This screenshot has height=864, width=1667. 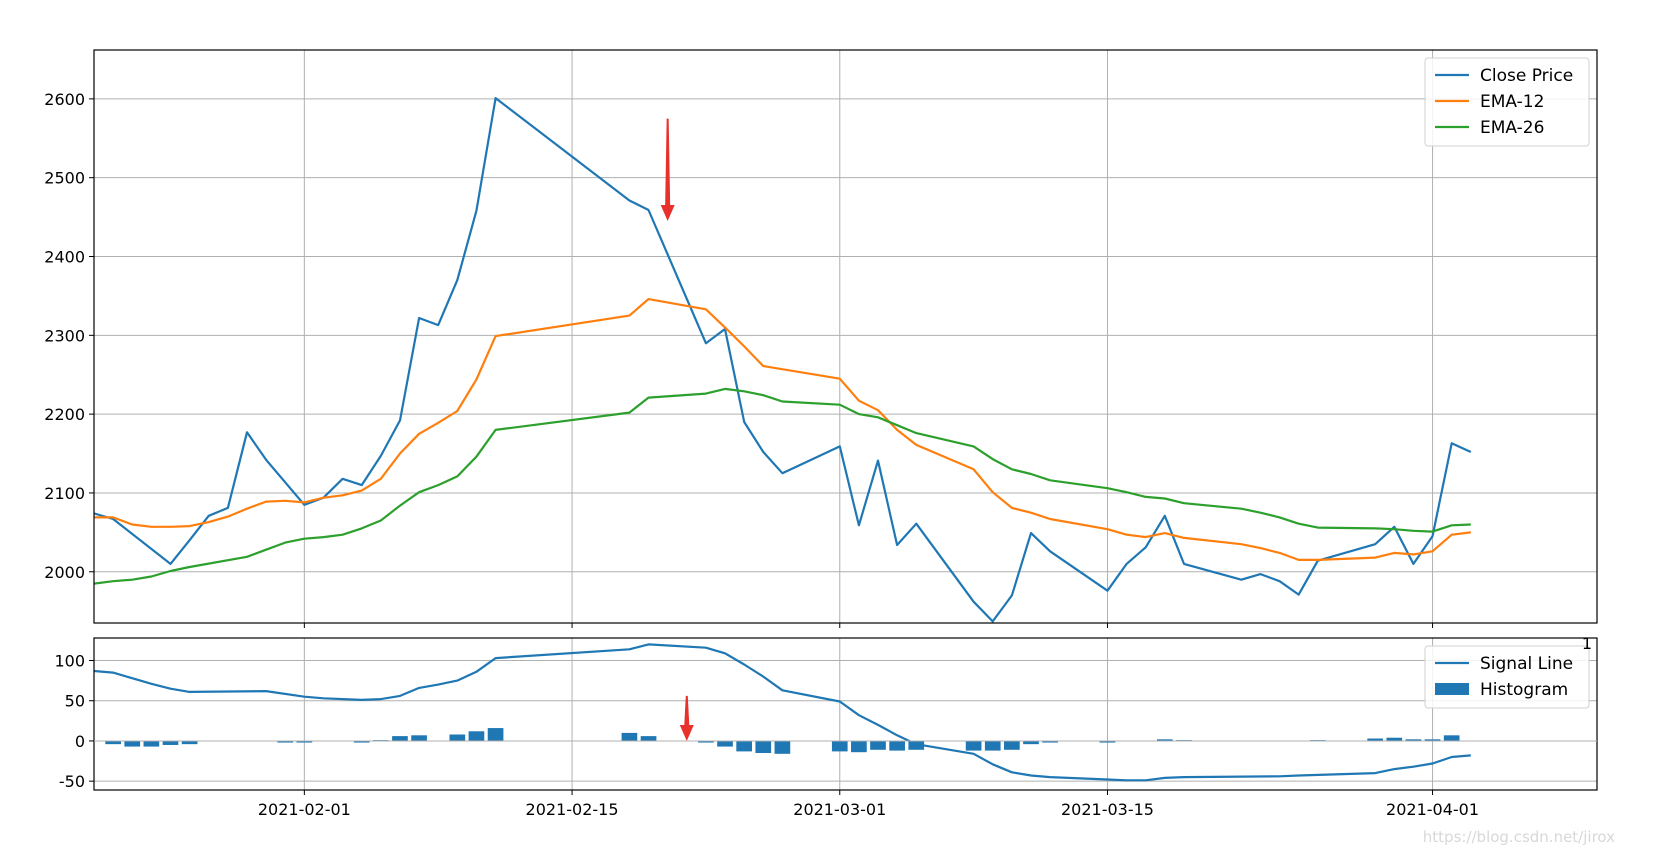 What do you see at coordinates (1524, 690) in the screenshot?
I see `legend-label: Histogram` at bounding box center [1524, 690].